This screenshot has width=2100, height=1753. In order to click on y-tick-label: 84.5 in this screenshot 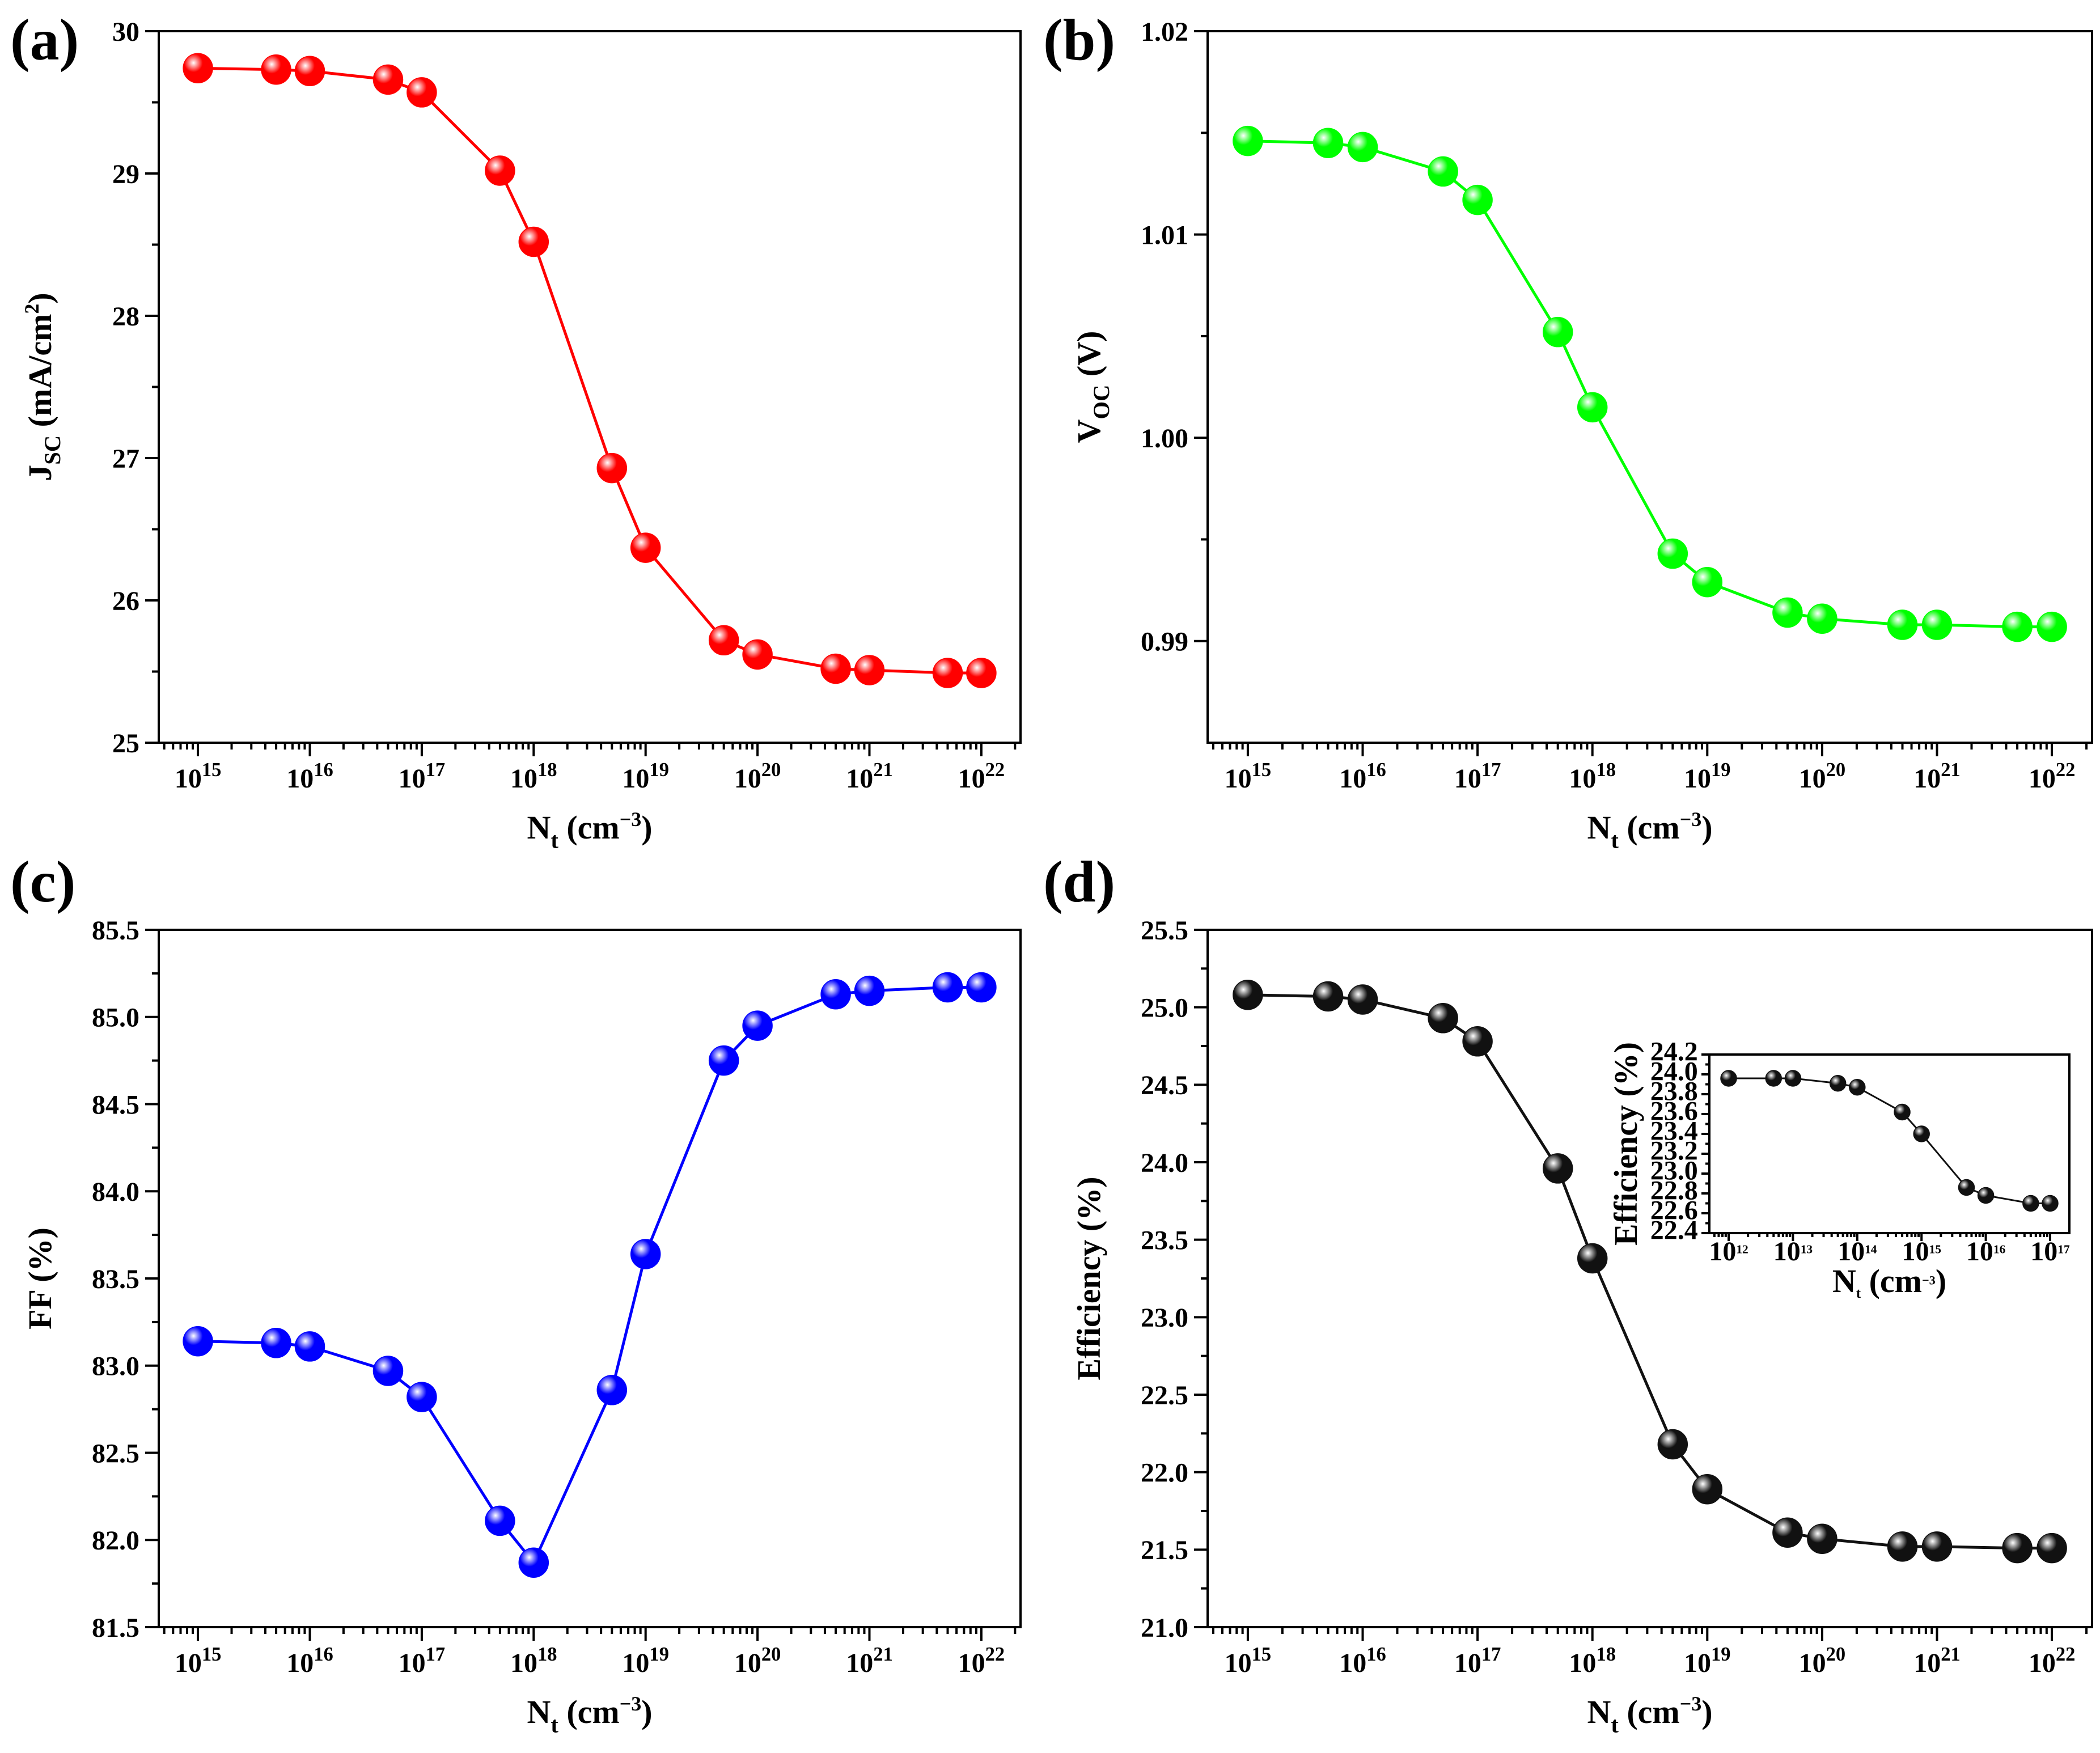, I will do `click(115, 1105)`.